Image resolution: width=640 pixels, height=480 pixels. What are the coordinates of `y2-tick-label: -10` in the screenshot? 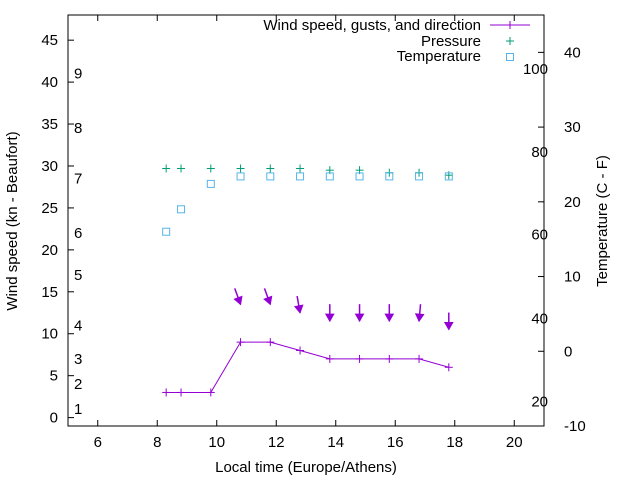 It's located at (575, 426).